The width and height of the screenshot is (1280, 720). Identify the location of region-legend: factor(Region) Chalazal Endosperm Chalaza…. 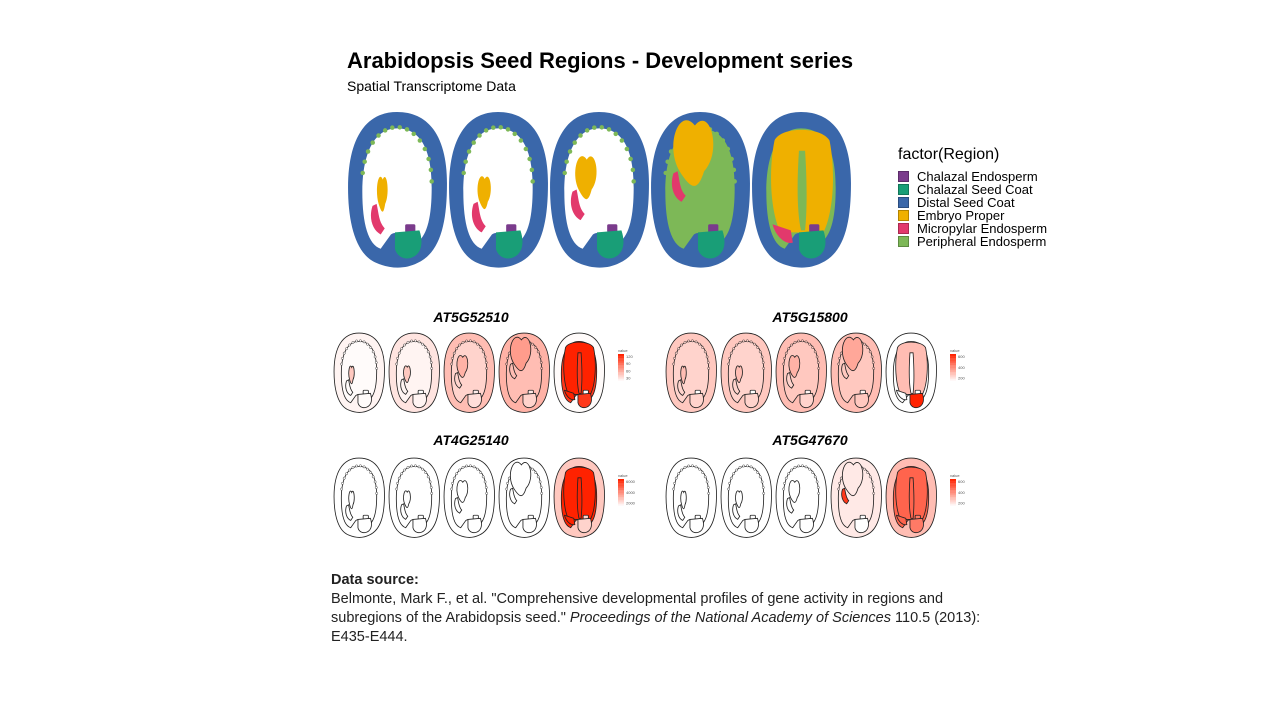
(972, 197).